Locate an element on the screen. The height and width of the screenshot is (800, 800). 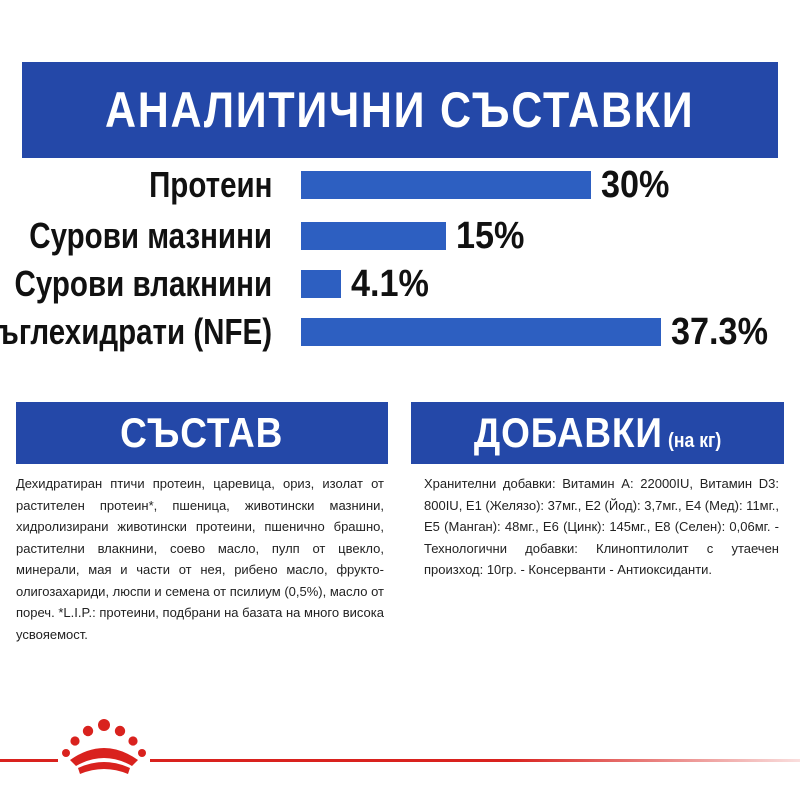
analytical-constituents-banner: АНАЛИТИЧНИ СЪСТАВКИ is located at coordinates (400, 110).